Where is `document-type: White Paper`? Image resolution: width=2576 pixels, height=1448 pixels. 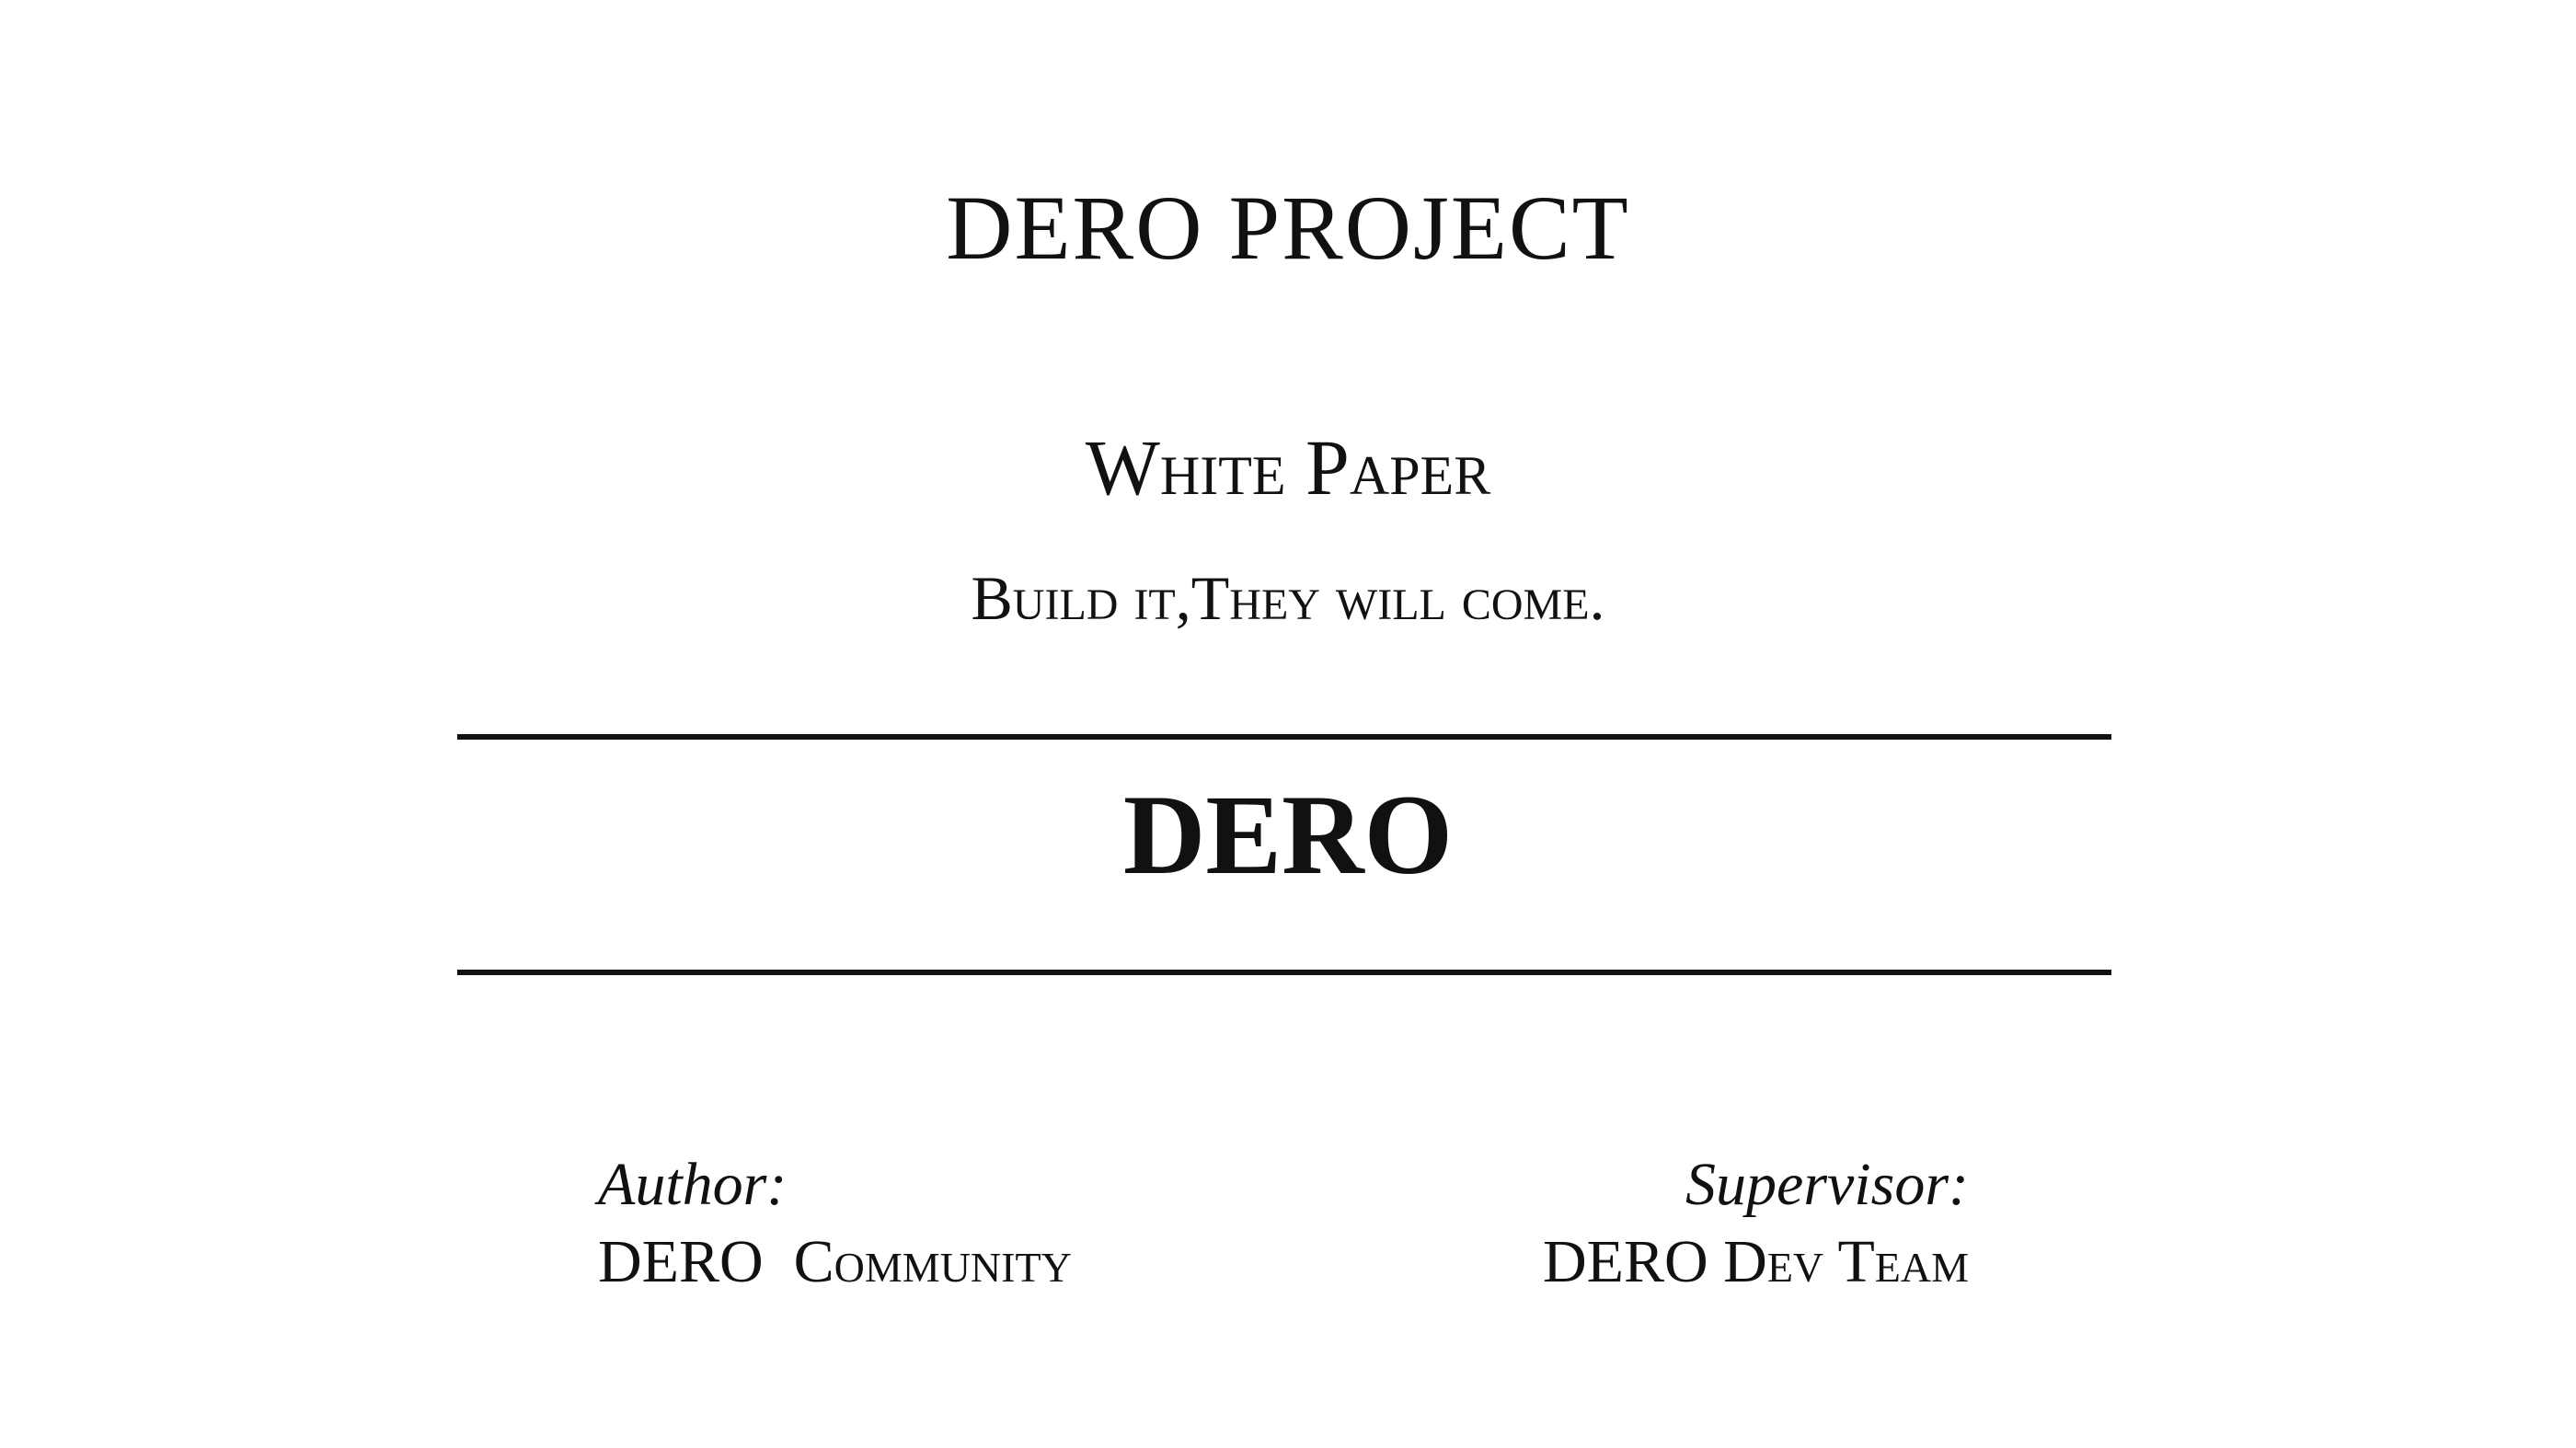 document-type: White Paper is located at coordinates (1288, 467).